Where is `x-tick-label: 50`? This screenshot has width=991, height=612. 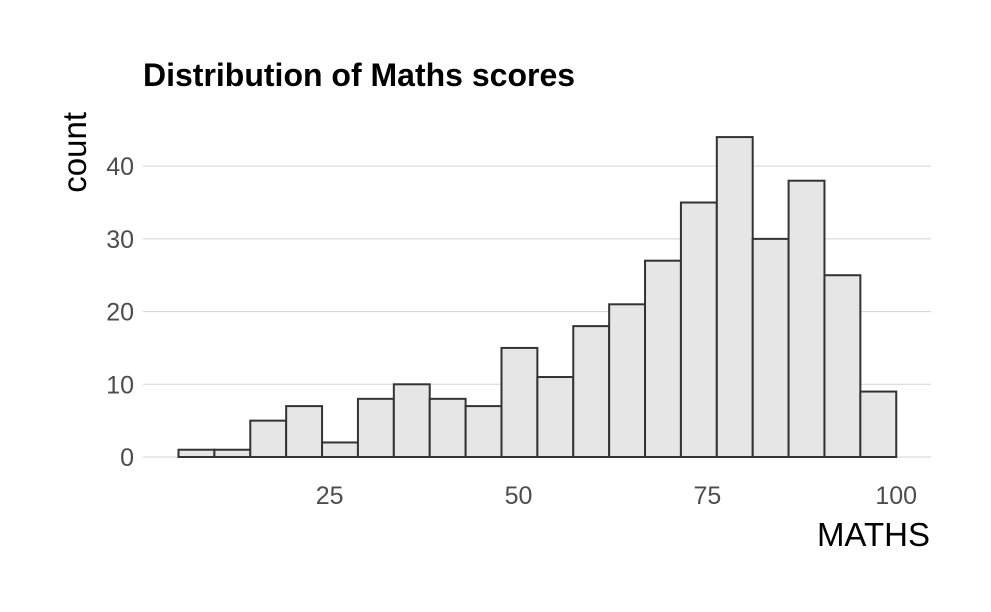 x-tick-label: 50 is located at coordinates (519, 496).